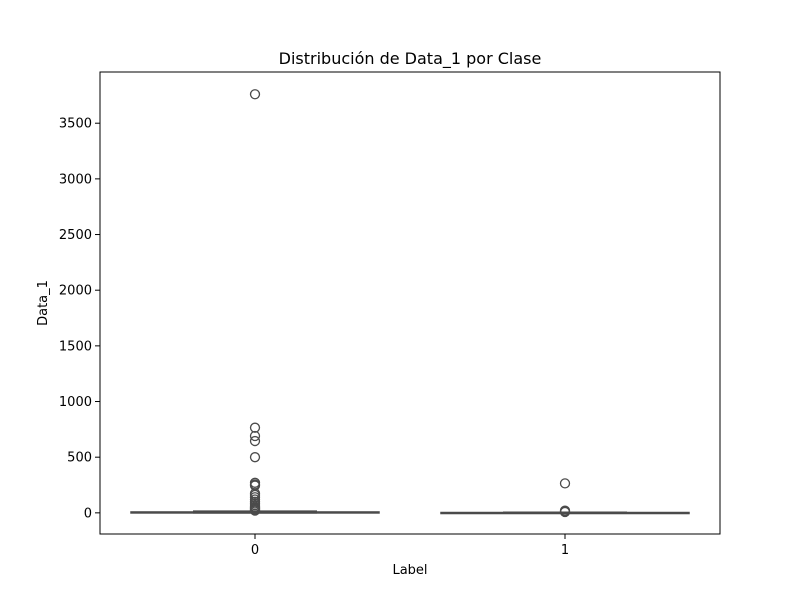 The image size is (800, 600). What do you see at coordinates (79, 458) in the screenshot?
I see `y-tick-label: 500` at bounding box center [79, 458].